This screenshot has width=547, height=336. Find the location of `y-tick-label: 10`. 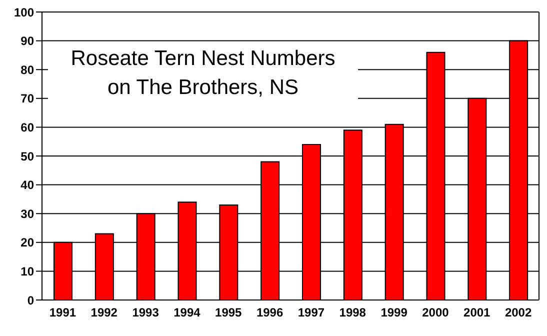

y-tick-label: 10 is located at coordinates (27, 271).